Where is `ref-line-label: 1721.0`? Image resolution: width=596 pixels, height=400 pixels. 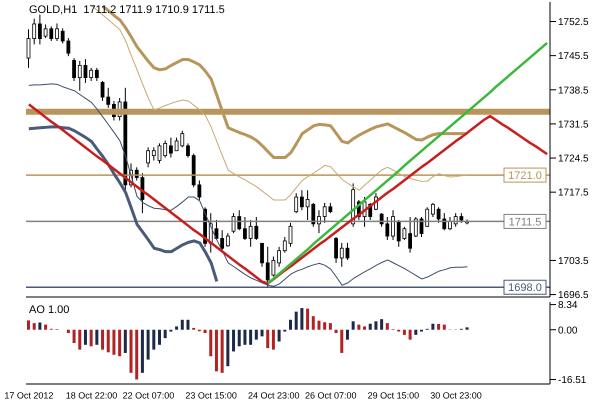 ref-line-label: 1721.0 is located at coordinates (525, 176).